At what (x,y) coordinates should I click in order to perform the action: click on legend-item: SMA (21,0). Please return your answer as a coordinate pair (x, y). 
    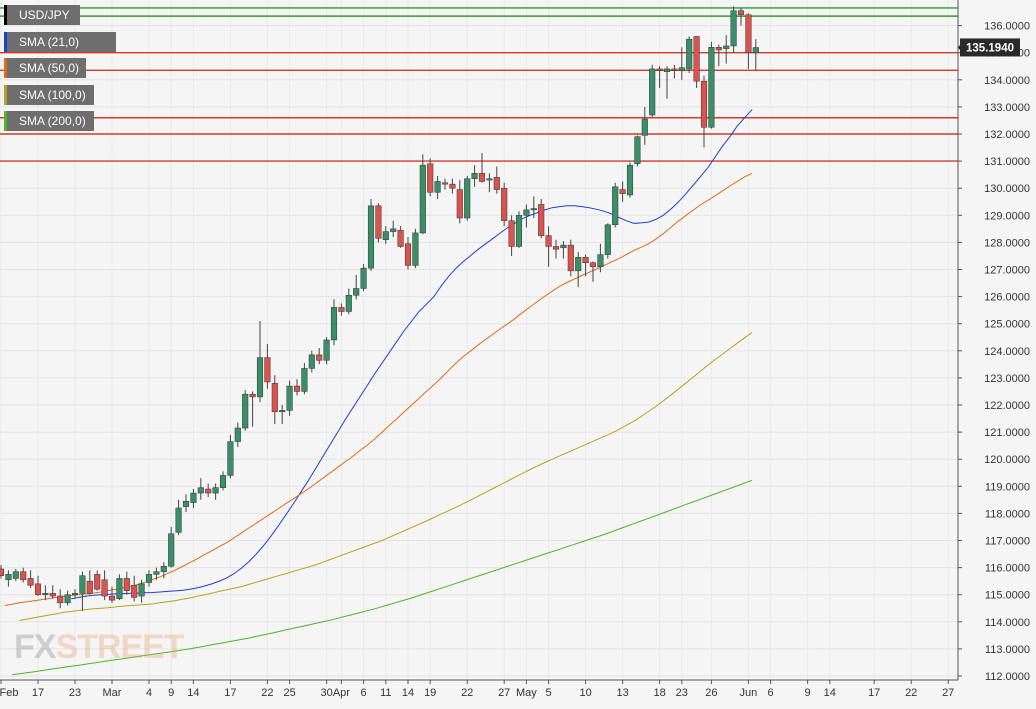
    Looking at the image, I should click on (60, 41).